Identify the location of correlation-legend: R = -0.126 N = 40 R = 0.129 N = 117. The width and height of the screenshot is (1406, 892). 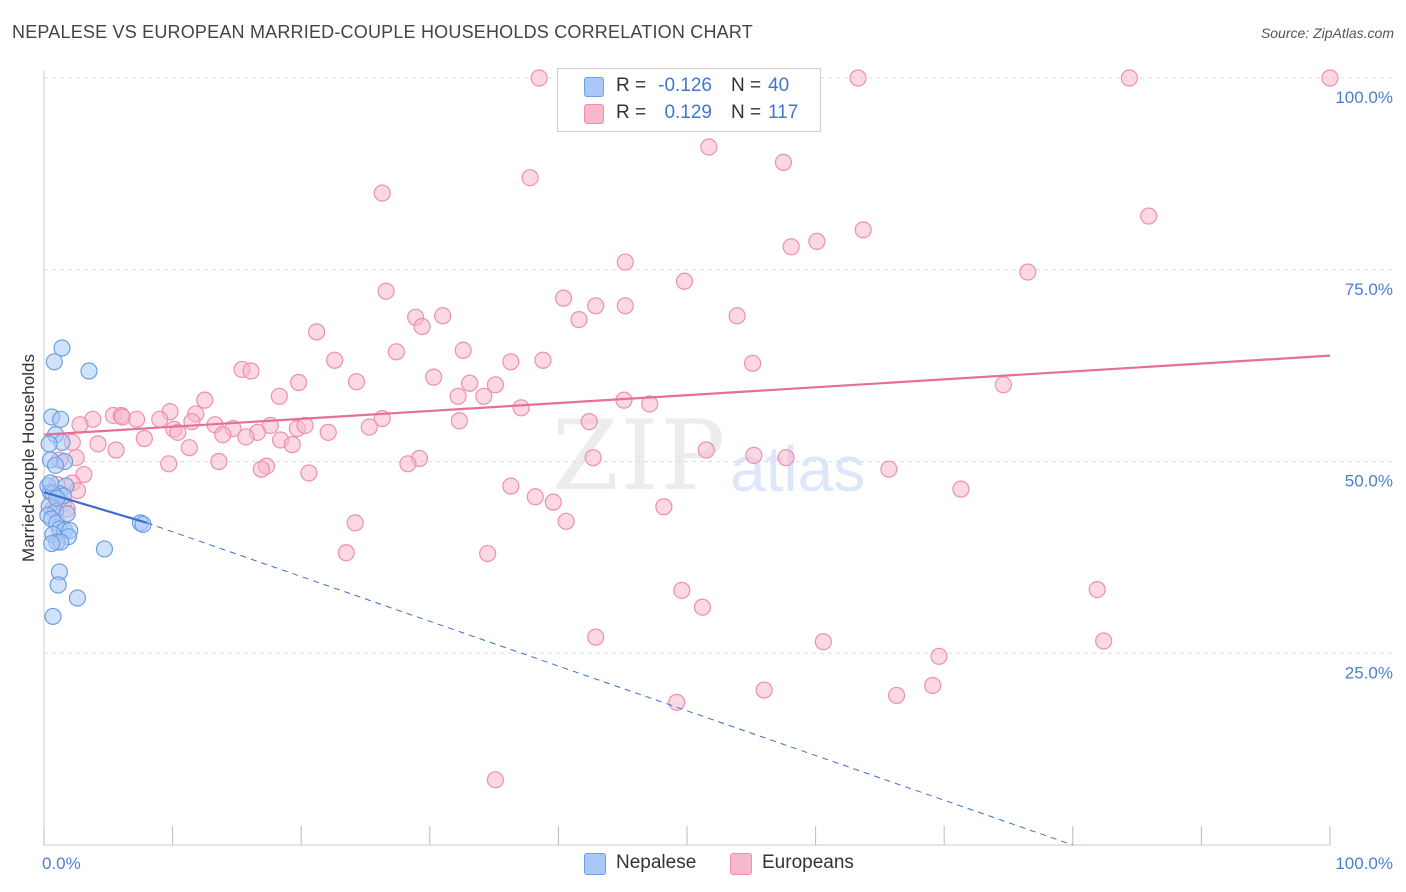
(689, 100).